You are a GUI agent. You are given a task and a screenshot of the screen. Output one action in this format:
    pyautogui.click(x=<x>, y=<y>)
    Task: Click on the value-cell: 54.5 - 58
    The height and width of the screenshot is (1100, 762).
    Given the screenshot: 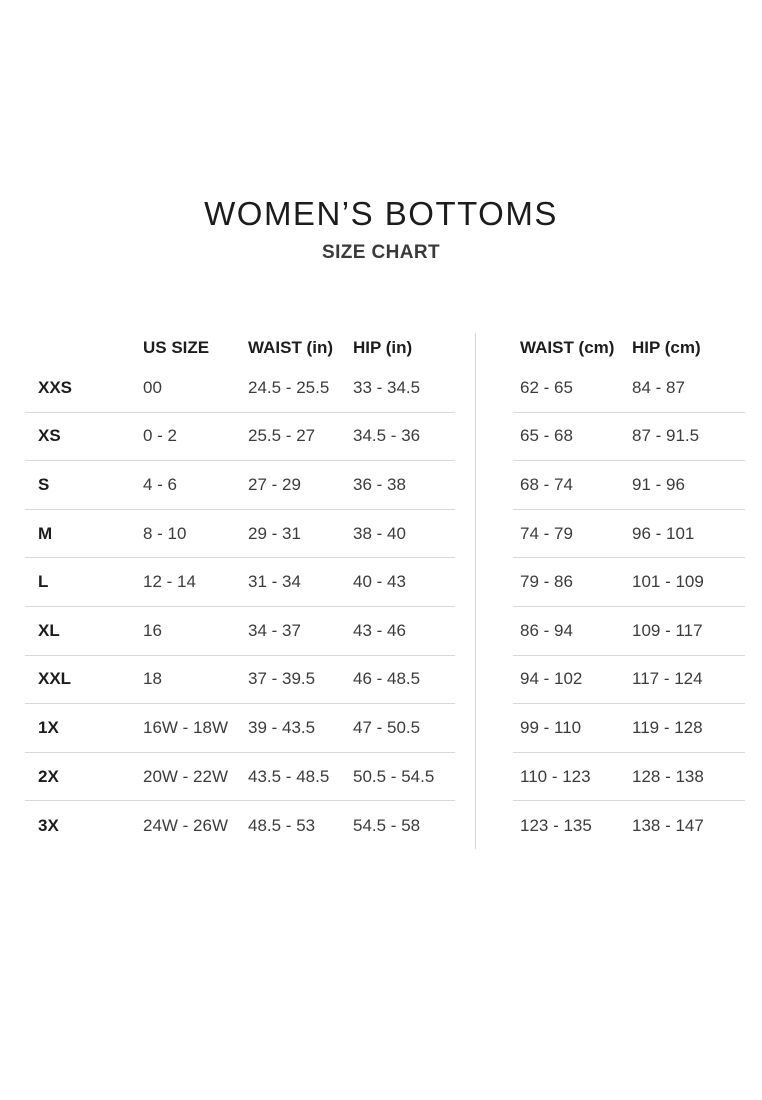 What is the action you would take?
    pyautogui.click(x=387, y=825)
    